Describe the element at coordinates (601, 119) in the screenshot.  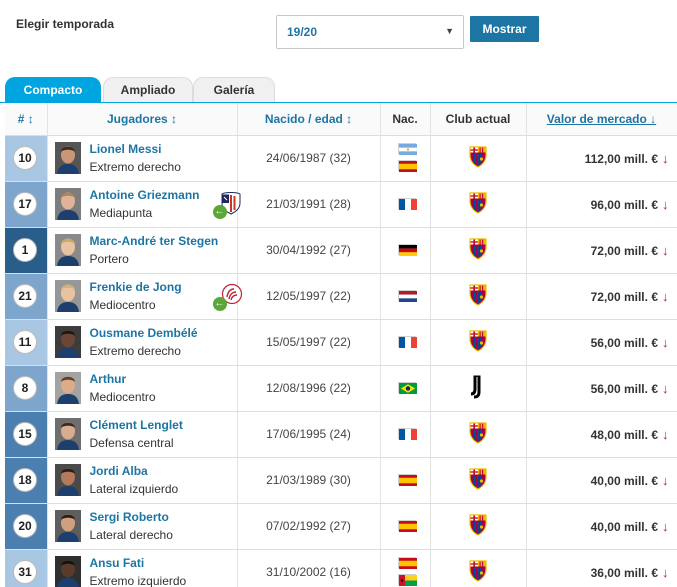
I see `header-market-value: Valor de mercado ↓` at that location.